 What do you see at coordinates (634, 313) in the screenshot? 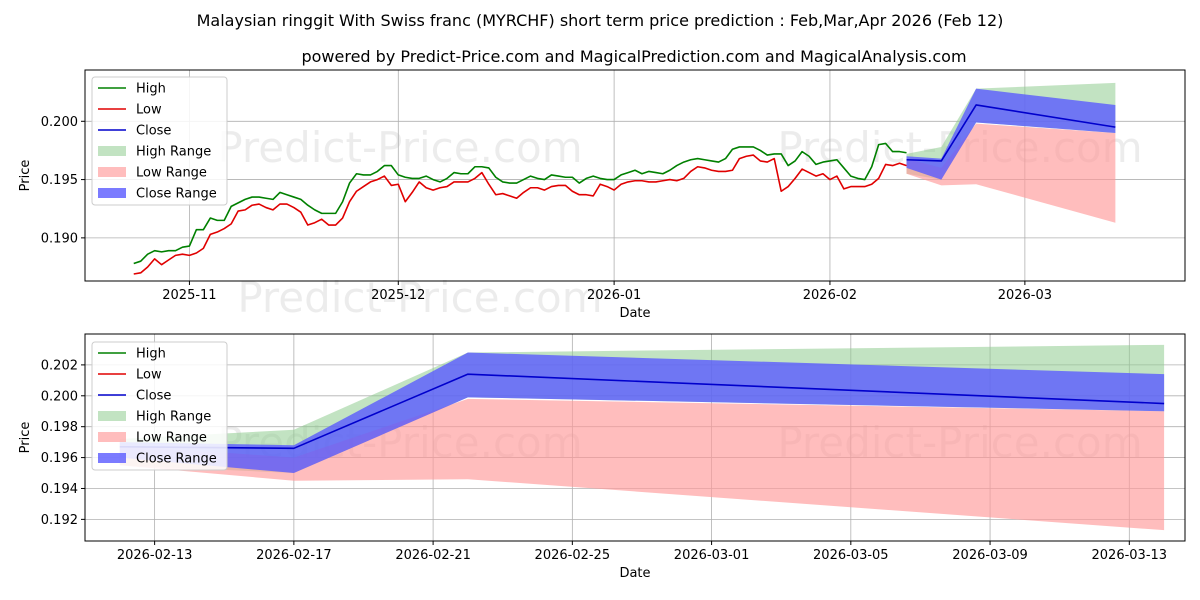
I see `top-xlabel: Date` at bounding box center [634, 313].